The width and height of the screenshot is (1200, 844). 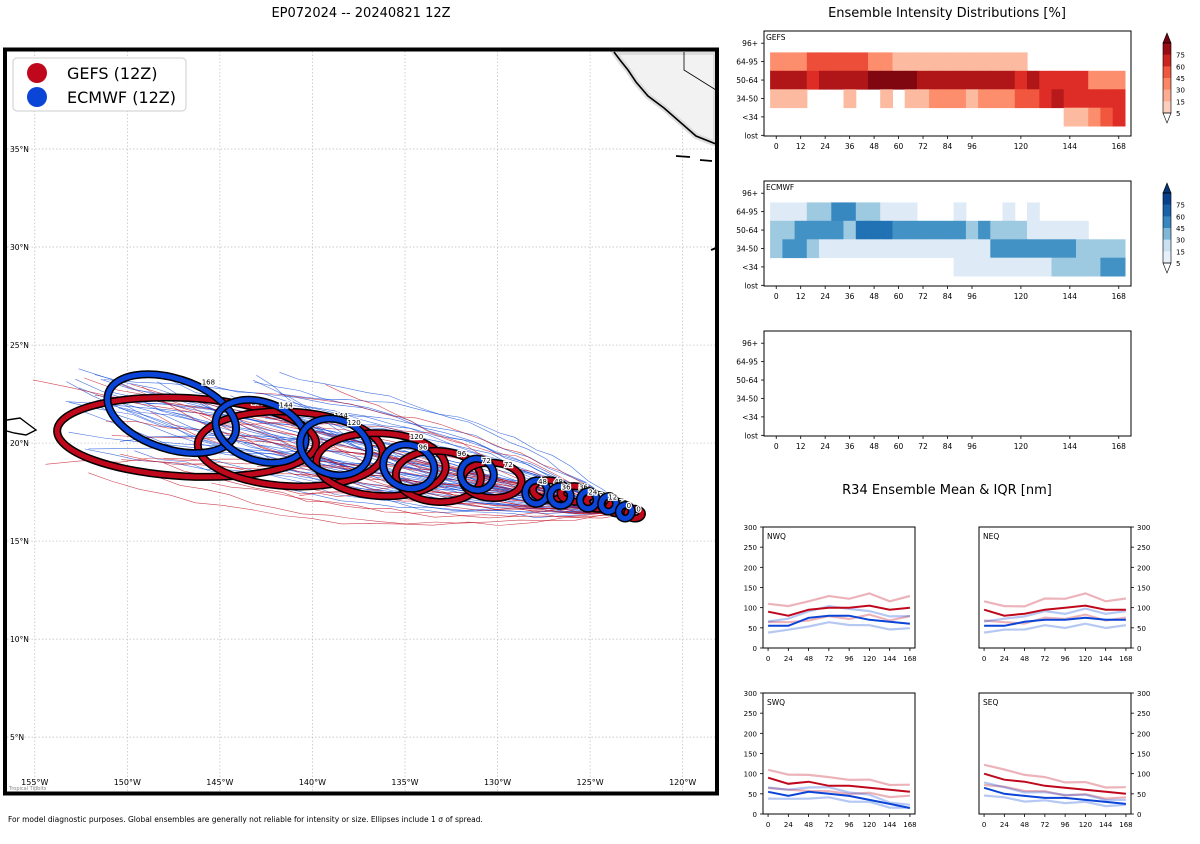 I want to click on lon-tick-label: 125°W, so click(x=590, y=782).